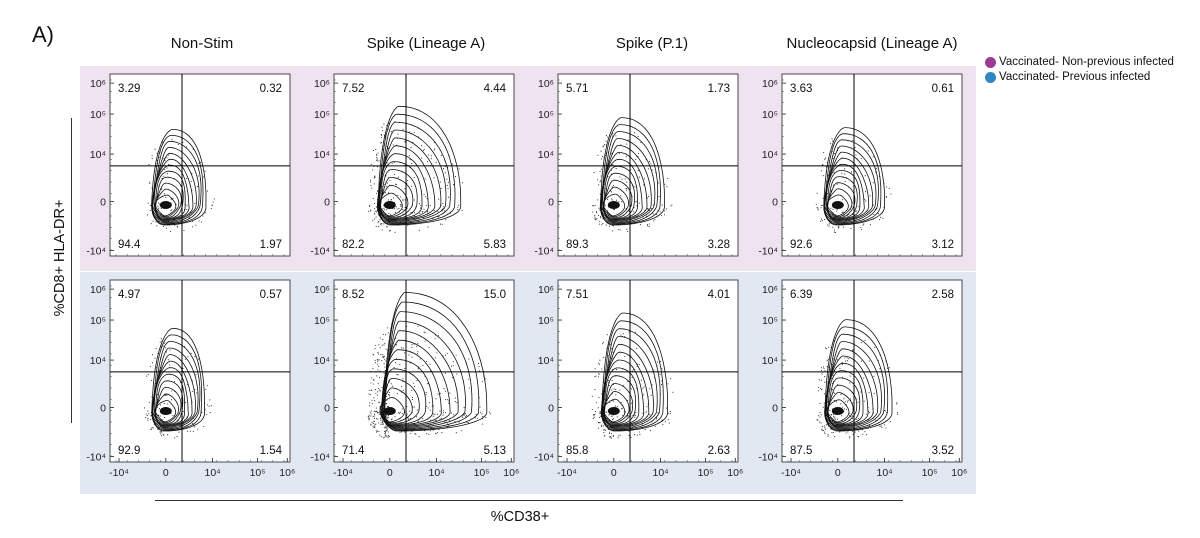  Describe the element at coordinates (567, 473) in the screenshot. I see `x-tick-label: -10⁴` at that location.